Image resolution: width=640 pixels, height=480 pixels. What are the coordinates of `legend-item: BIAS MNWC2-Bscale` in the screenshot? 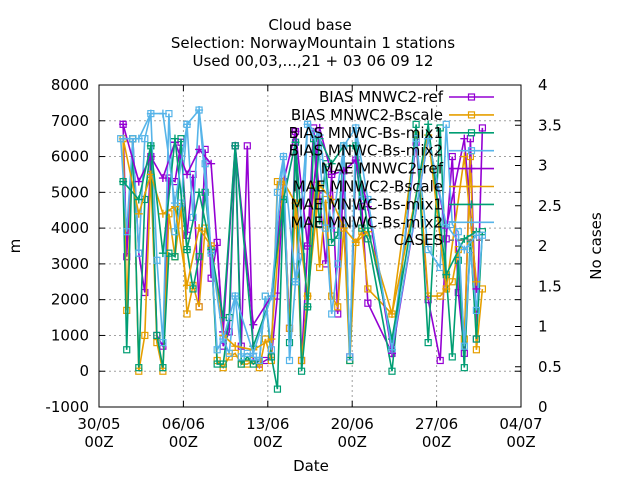 It's located at (392, 115).